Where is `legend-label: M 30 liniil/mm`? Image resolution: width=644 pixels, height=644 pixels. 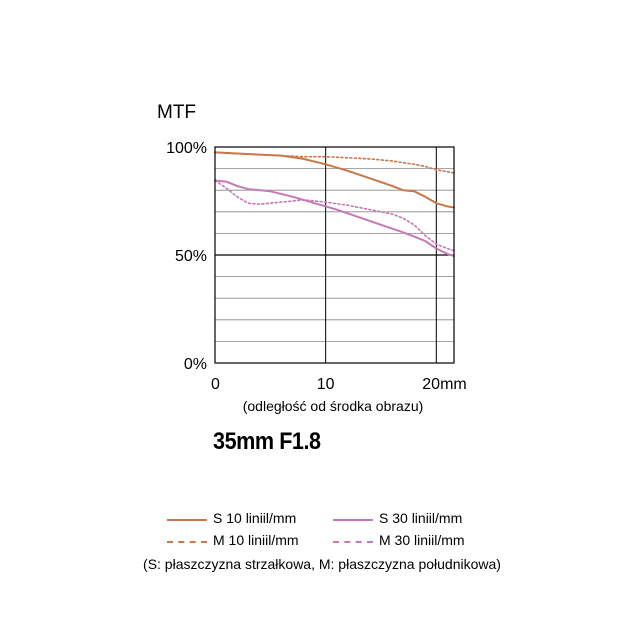
legend-label: M 30 liniil/mm is located at coordinates (422, 540).